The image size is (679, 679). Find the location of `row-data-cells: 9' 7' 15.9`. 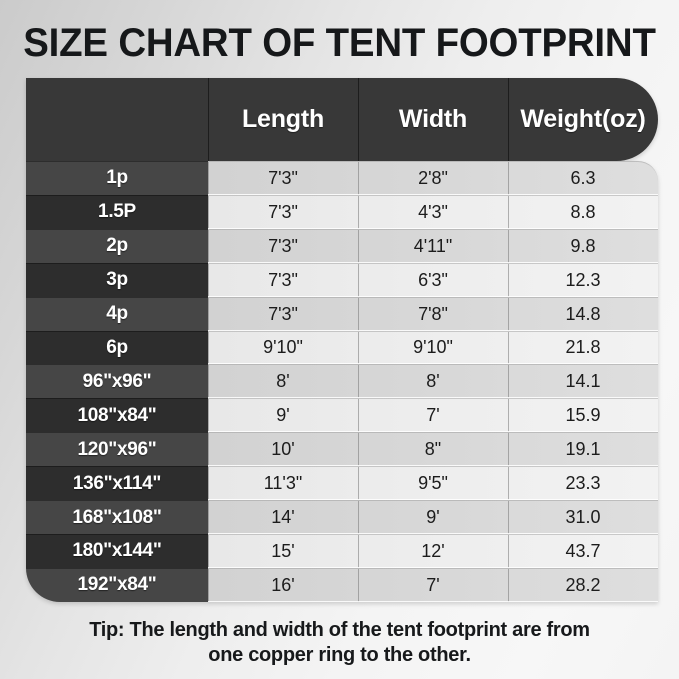

row-data-cells: 9' 7' 15.9 is located at coordinates (433, 415).